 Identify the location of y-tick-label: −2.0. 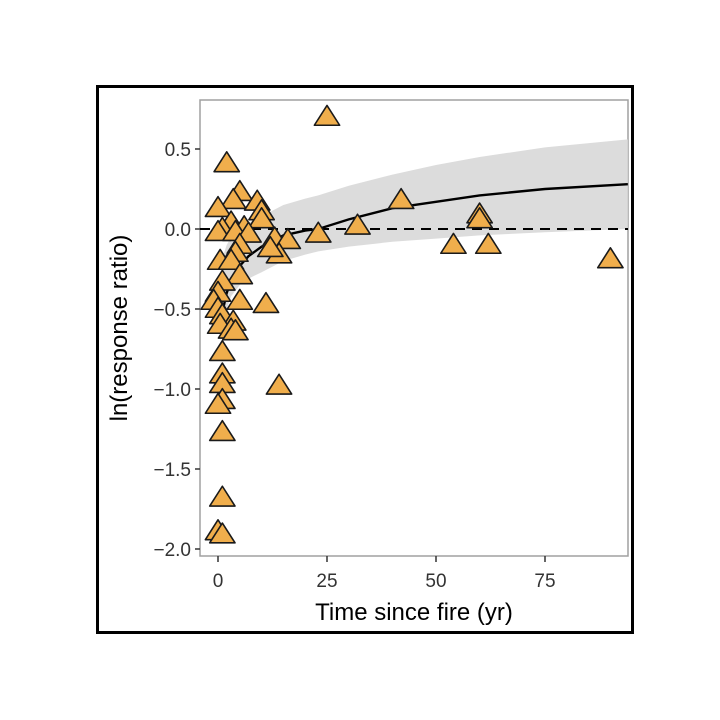
(172, 550).